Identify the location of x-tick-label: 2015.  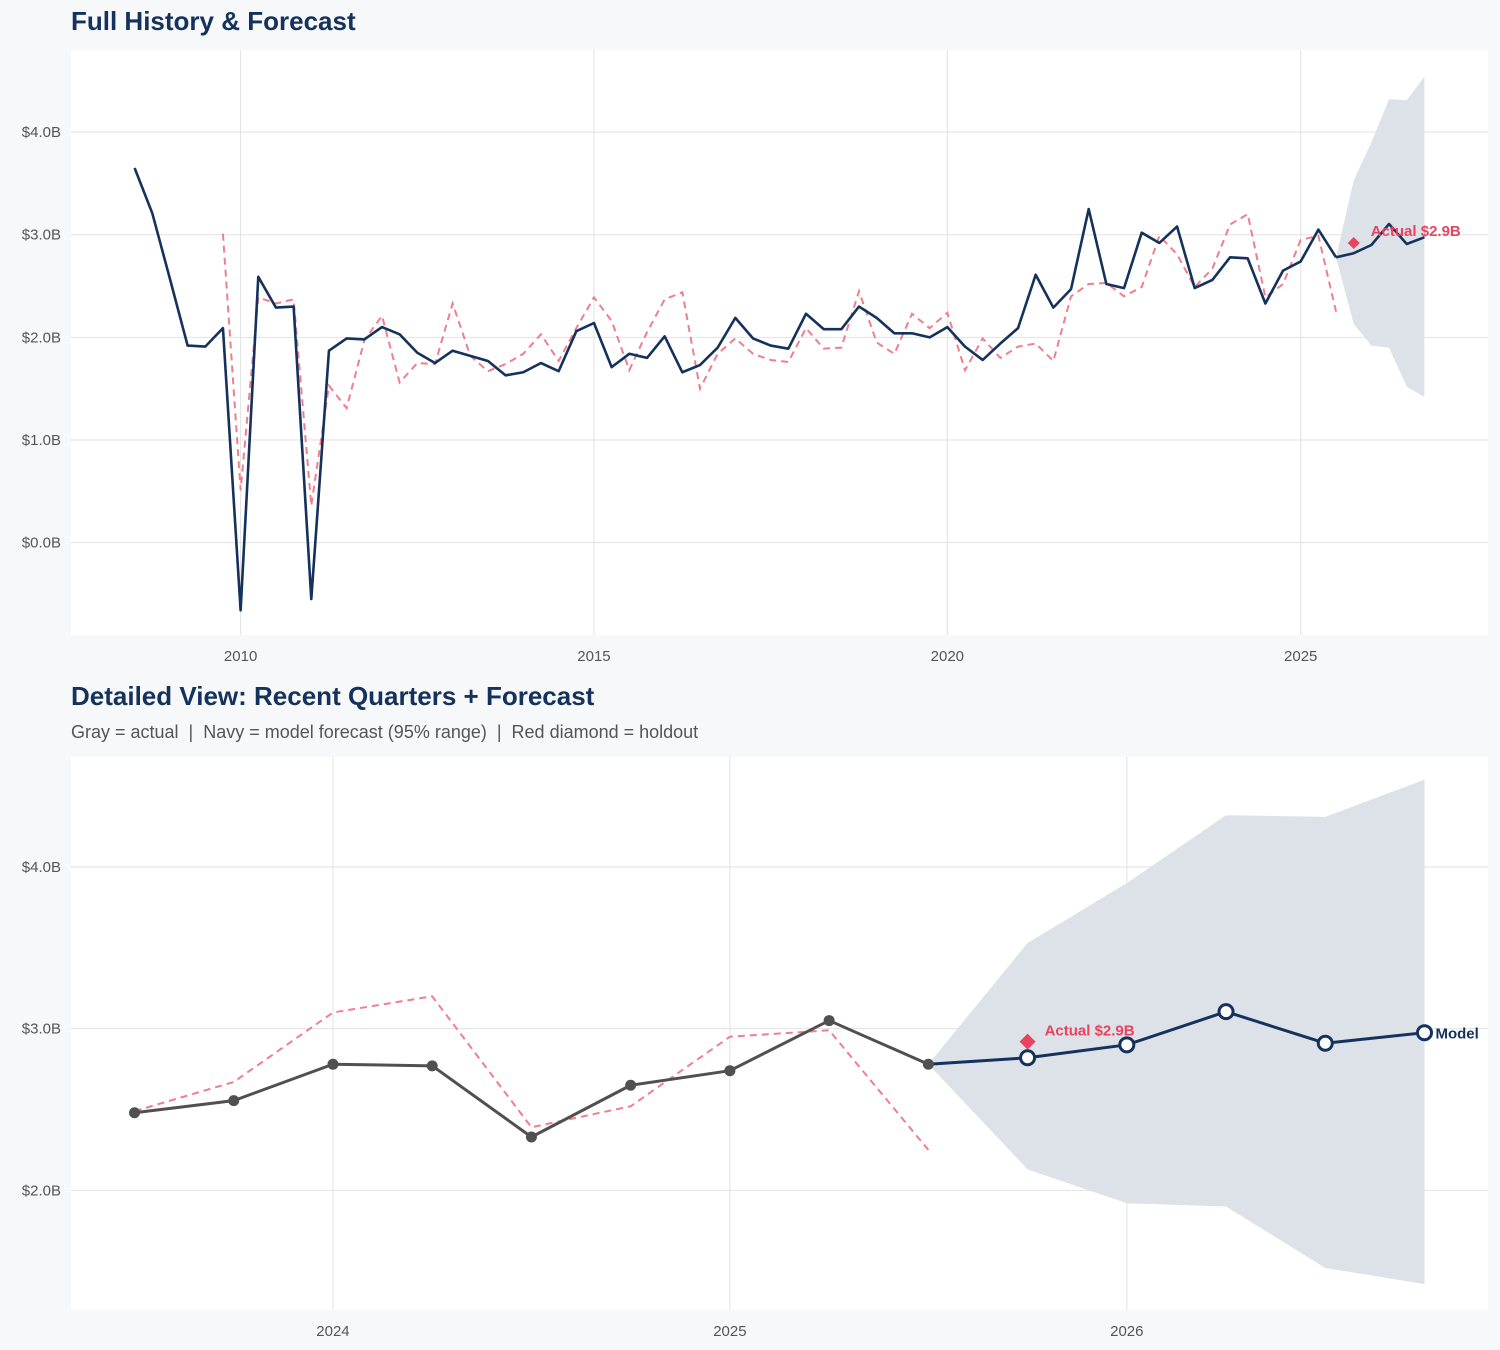
(593, 656).